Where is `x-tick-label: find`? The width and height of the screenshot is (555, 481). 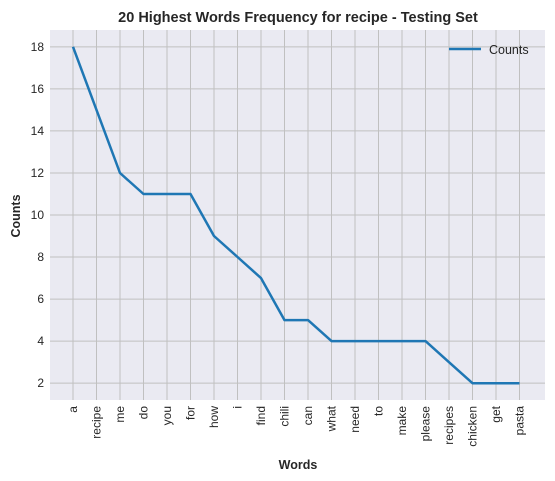
x-tick-label: find is located at coordinates (261, 415).